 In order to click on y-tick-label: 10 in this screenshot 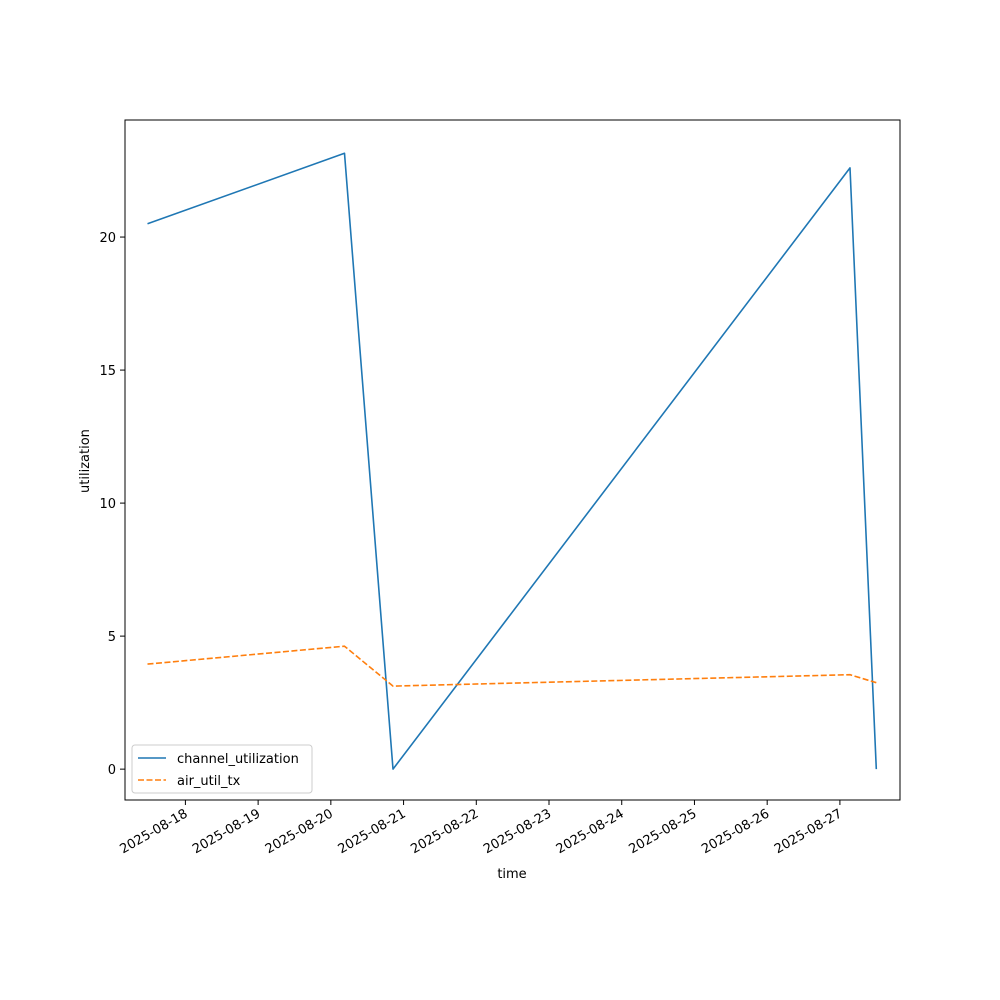, I will do `click(107, 504)`.